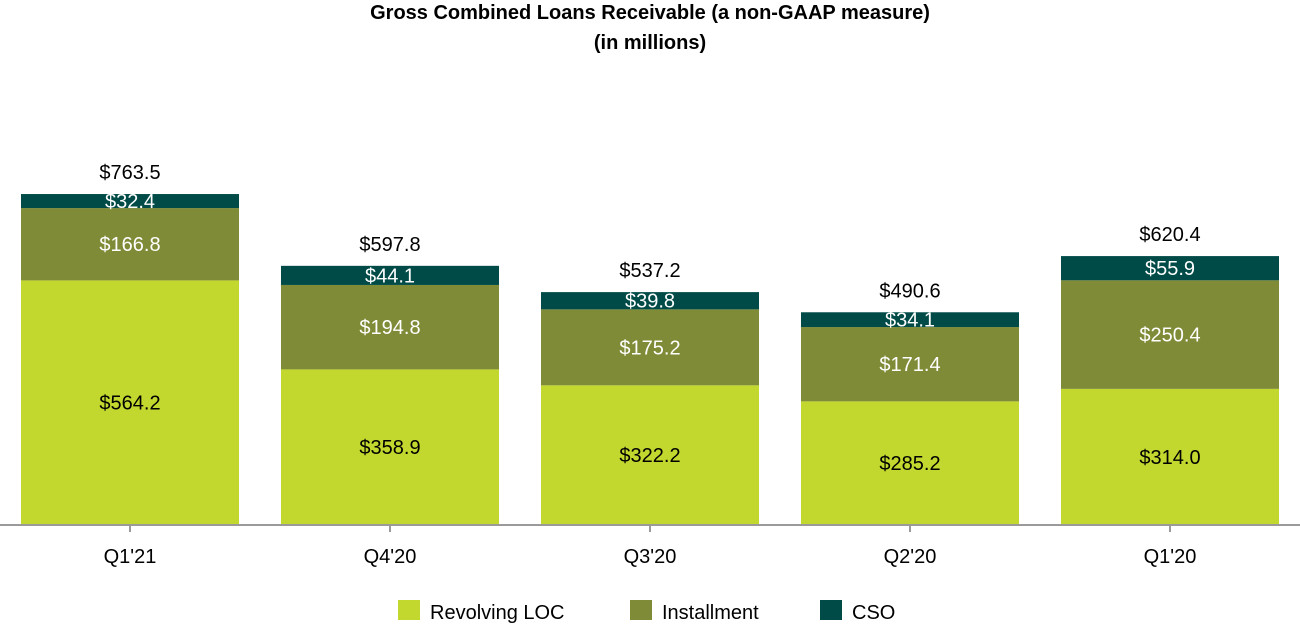  I want to click on data-label-installment-4: $250.4, so click(1169, 336).